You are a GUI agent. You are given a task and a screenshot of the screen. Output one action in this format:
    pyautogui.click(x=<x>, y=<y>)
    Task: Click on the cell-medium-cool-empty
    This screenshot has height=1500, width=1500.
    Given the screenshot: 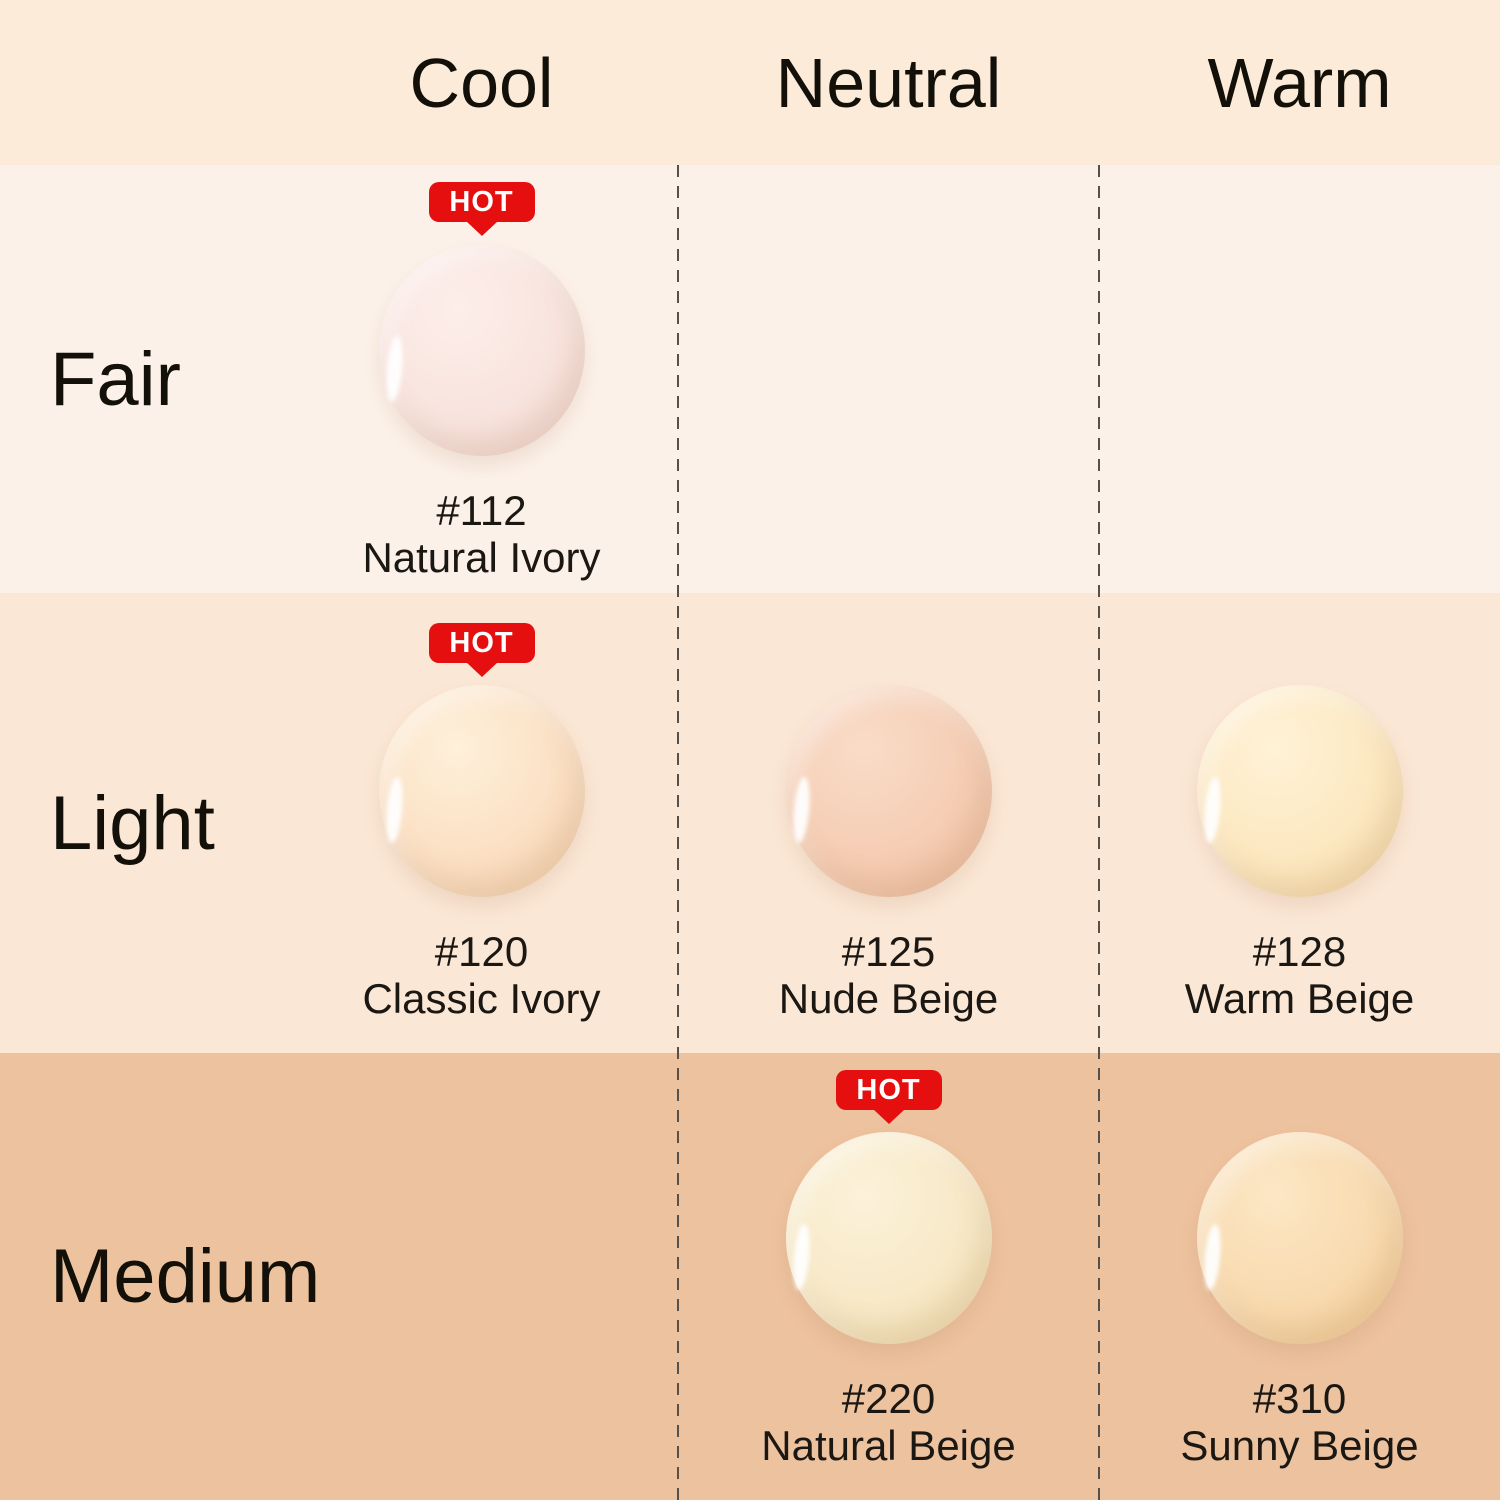 What is the action you would take?
    pyautogui.click(x=481, y=1276)
    